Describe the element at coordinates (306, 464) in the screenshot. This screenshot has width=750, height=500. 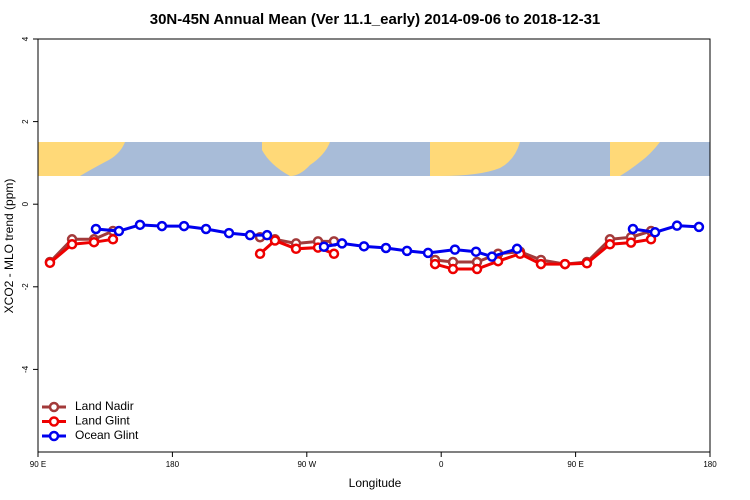
I see `x-tick-label: 90 W` at that location.